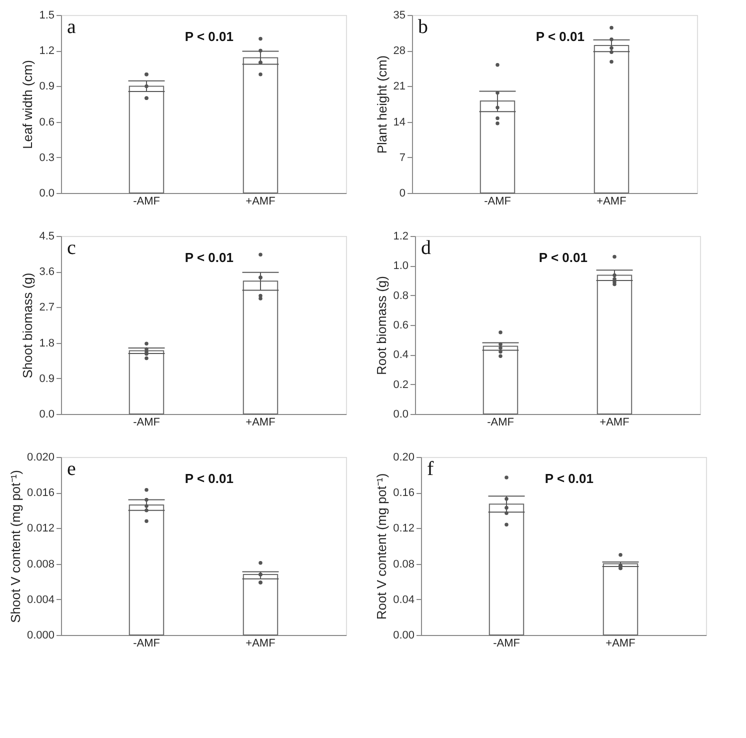  What do you see at coordinates (399, 86) in the screenshot?
I see `y-tick-label: 21` at bounding box center [399, 86].